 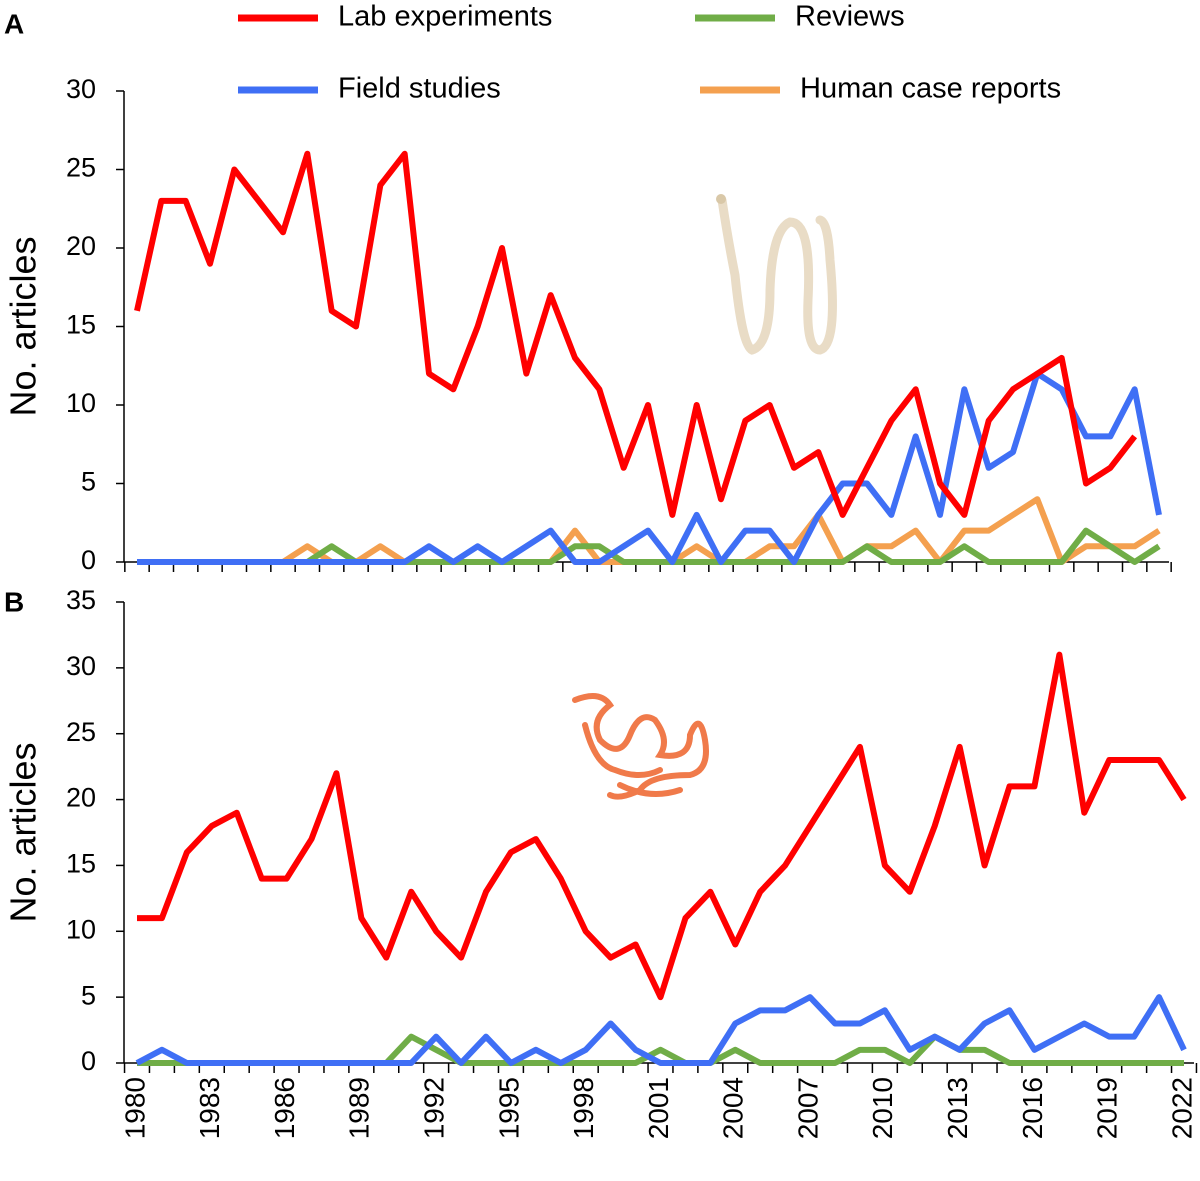 I want to click on x-tick-label: 2013, so click(x=957, y=1108).